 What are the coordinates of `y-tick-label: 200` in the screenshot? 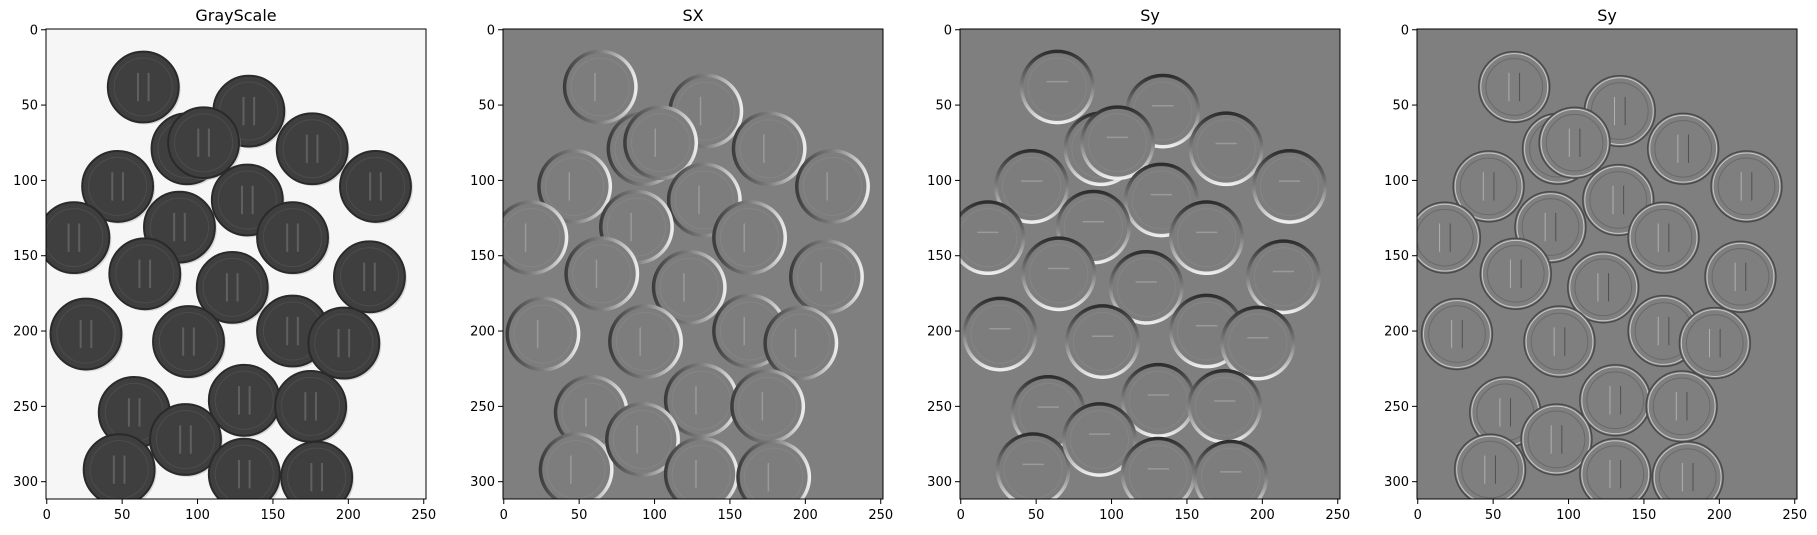 It's located at (25, 332).